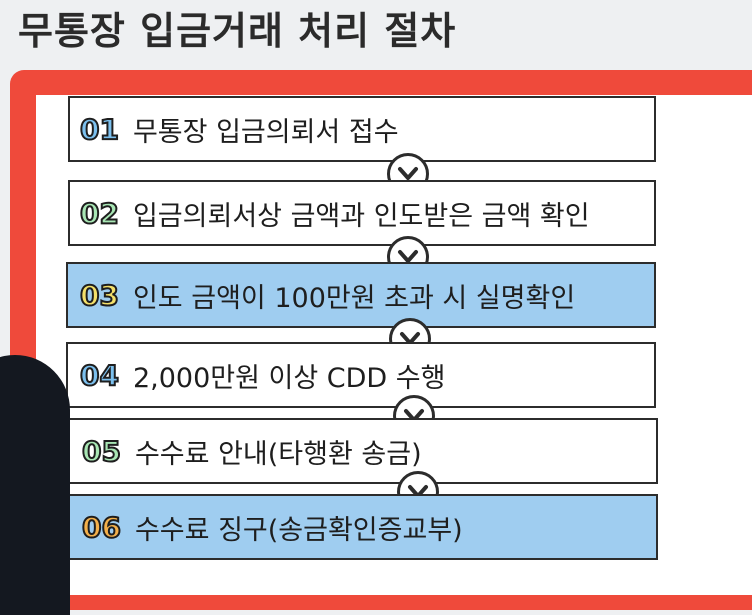  What do you see at coordinates (101, 451) in the screenshot?
I see `step-number: 05` at bounding box center [101, 451].